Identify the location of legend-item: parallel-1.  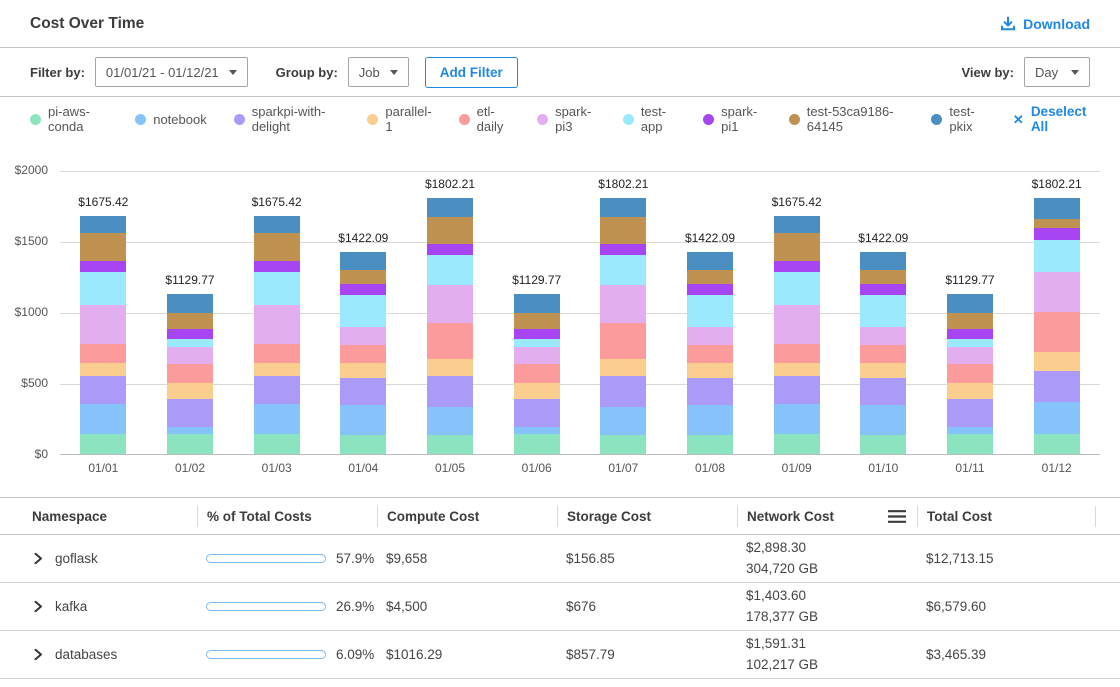
(399, 119).